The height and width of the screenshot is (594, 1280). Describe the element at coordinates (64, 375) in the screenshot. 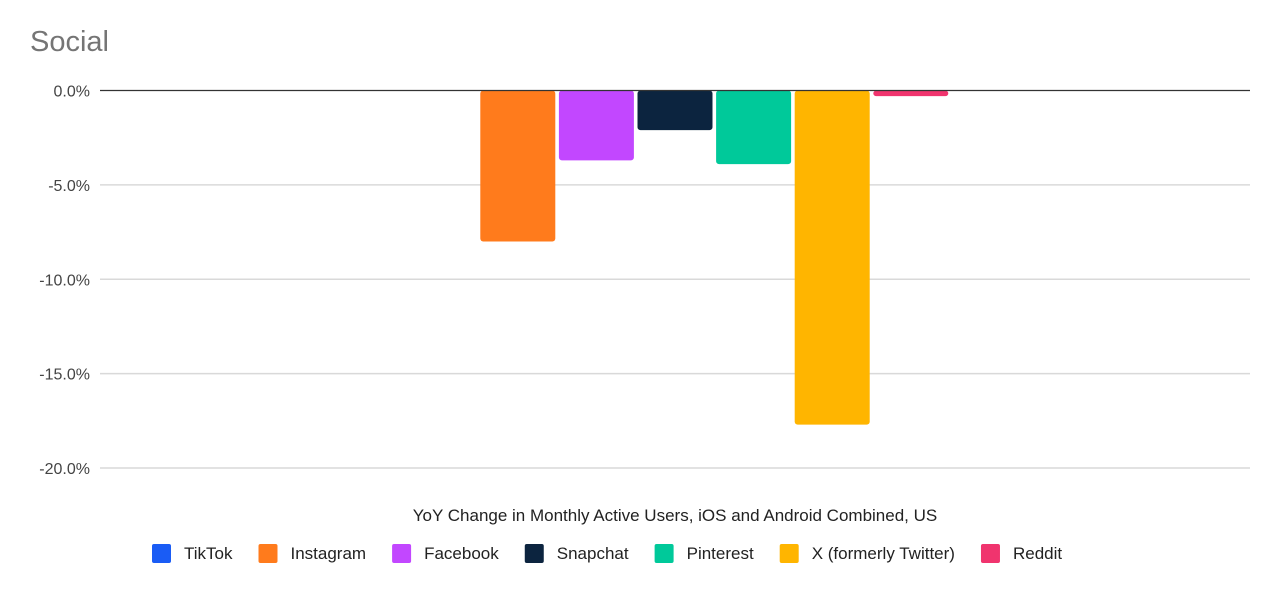

I see `y-tick-label: -15.0%` at that location.